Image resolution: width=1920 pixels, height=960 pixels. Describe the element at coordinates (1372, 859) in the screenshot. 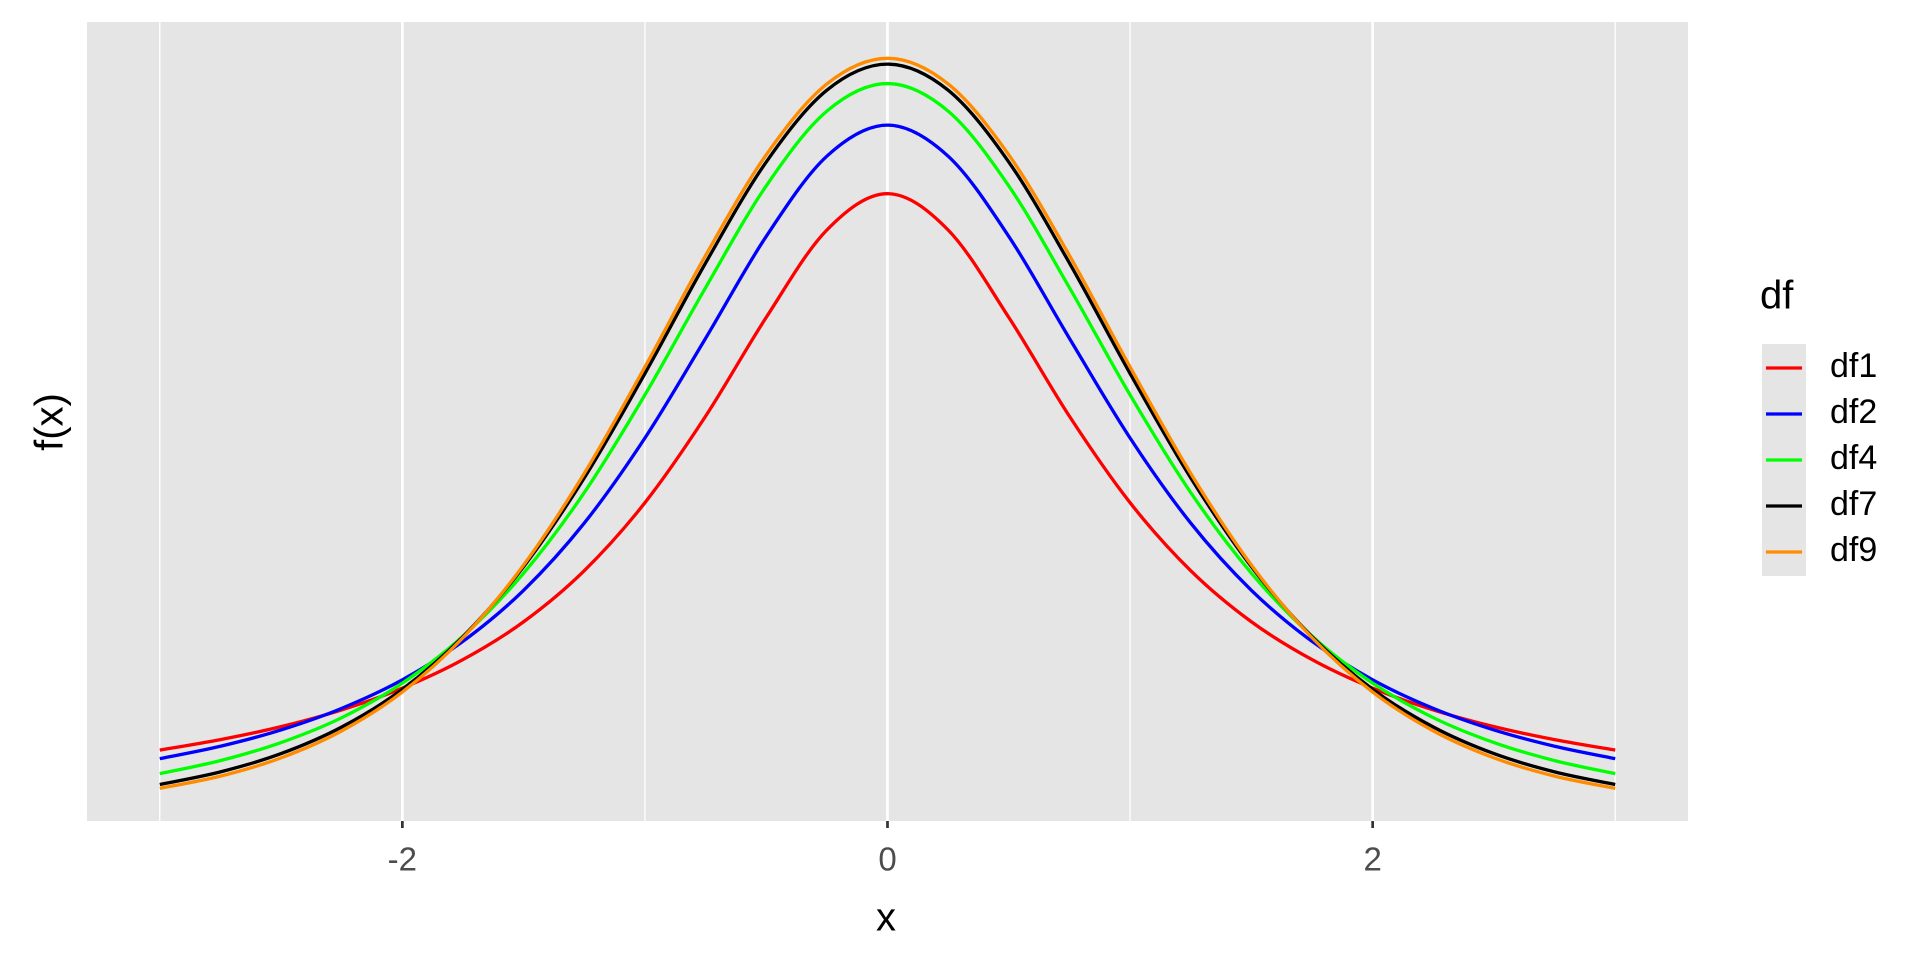

I see `x-tick-label: 2` at that location.